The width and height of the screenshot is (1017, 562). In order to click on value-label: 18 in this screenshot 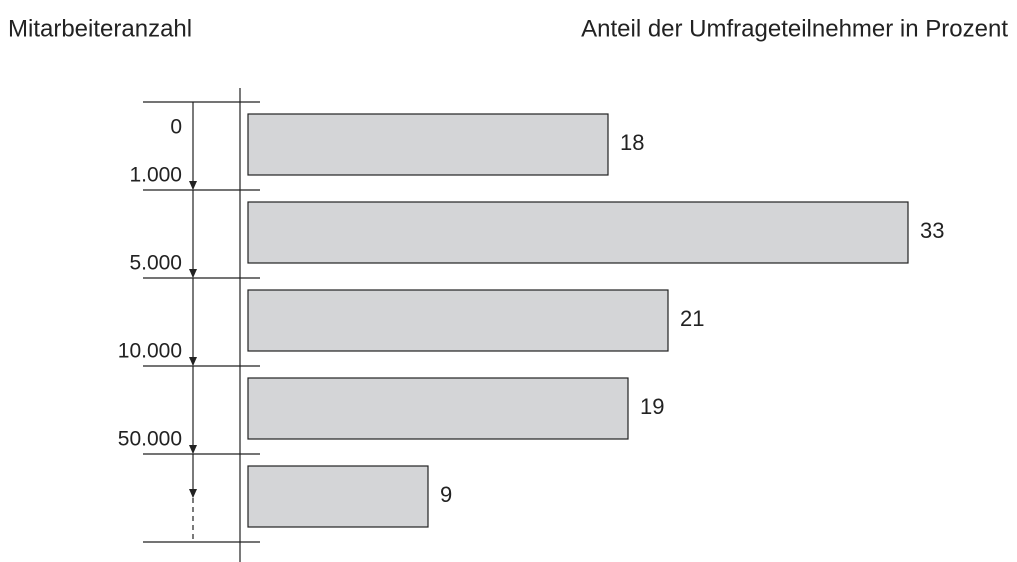, I will do `click(632, 142)`.